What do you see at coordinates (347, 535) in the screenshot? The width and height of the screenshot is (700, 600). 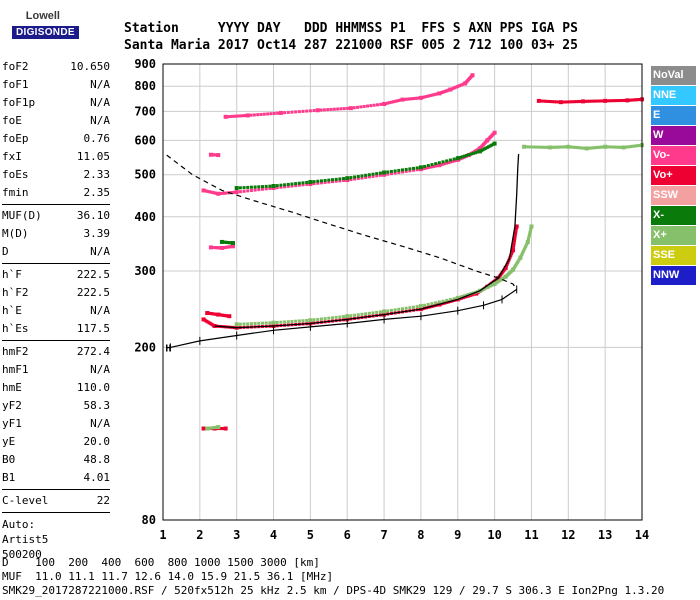 I see `x-tick-label: 6` at bounding box center [347, 535].